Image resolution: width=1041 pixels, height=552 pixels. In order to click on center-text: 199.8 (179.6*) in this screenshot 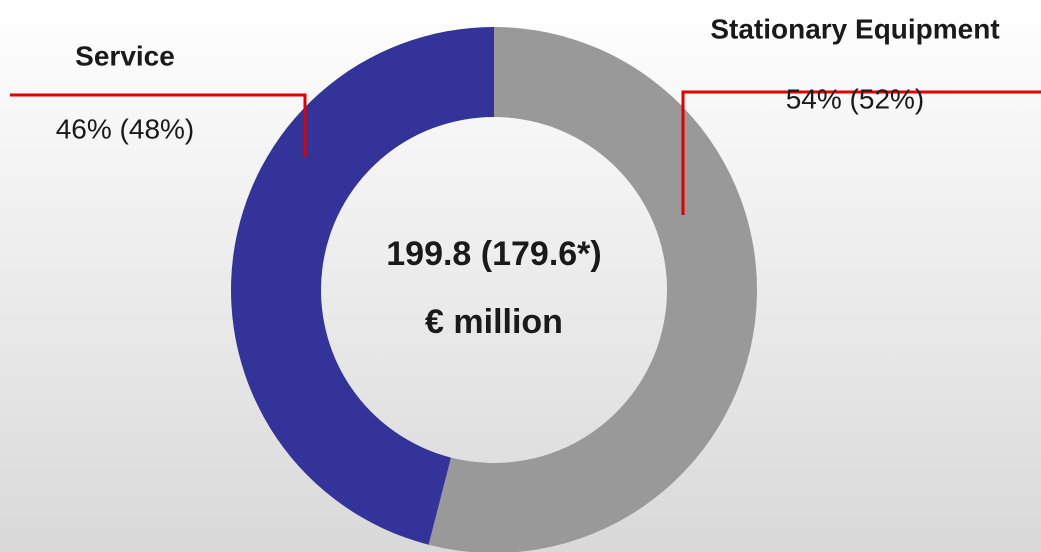, I will do `click(494, 254)`.